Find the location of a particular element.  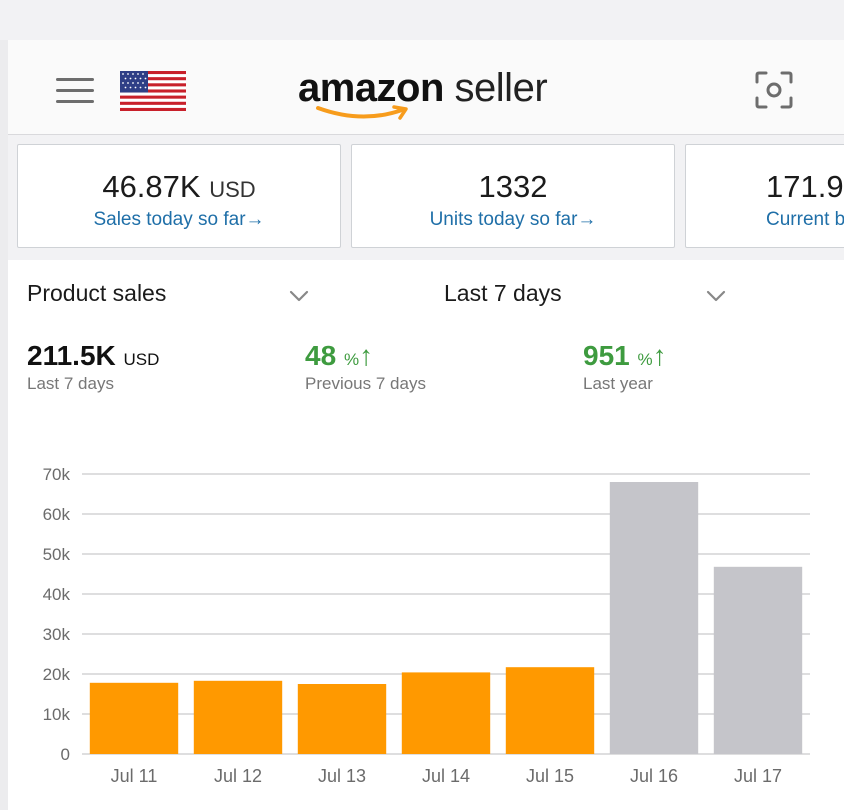

scan-camera-icon is located at coordinates (774, 90).